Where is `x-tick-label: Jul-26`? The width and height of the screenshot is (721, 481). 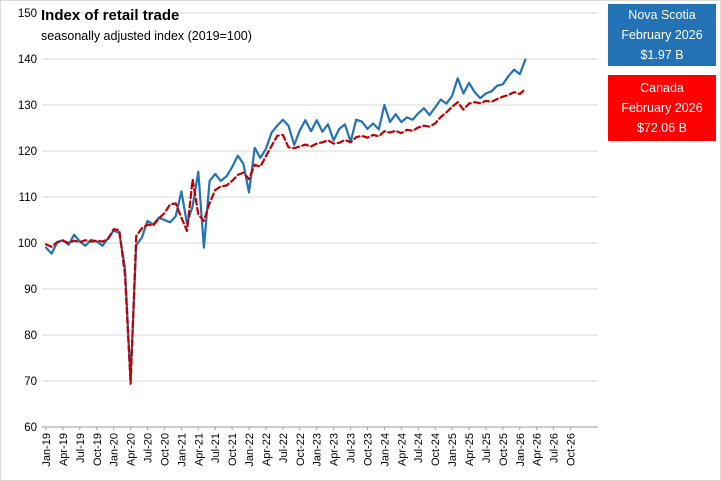 x-tick-label: Jul-26 is located at coordinates (555, 448).